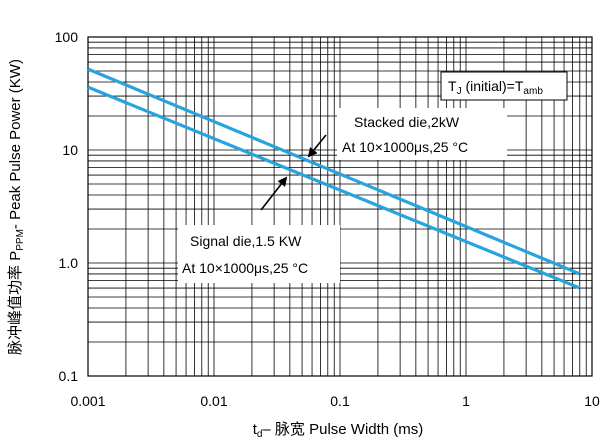 The width and height of the screenshot is (613, 441). Describe the element at coordinates (70, 150) in the screenshot. I see `y-tick-label: 10` at that location.